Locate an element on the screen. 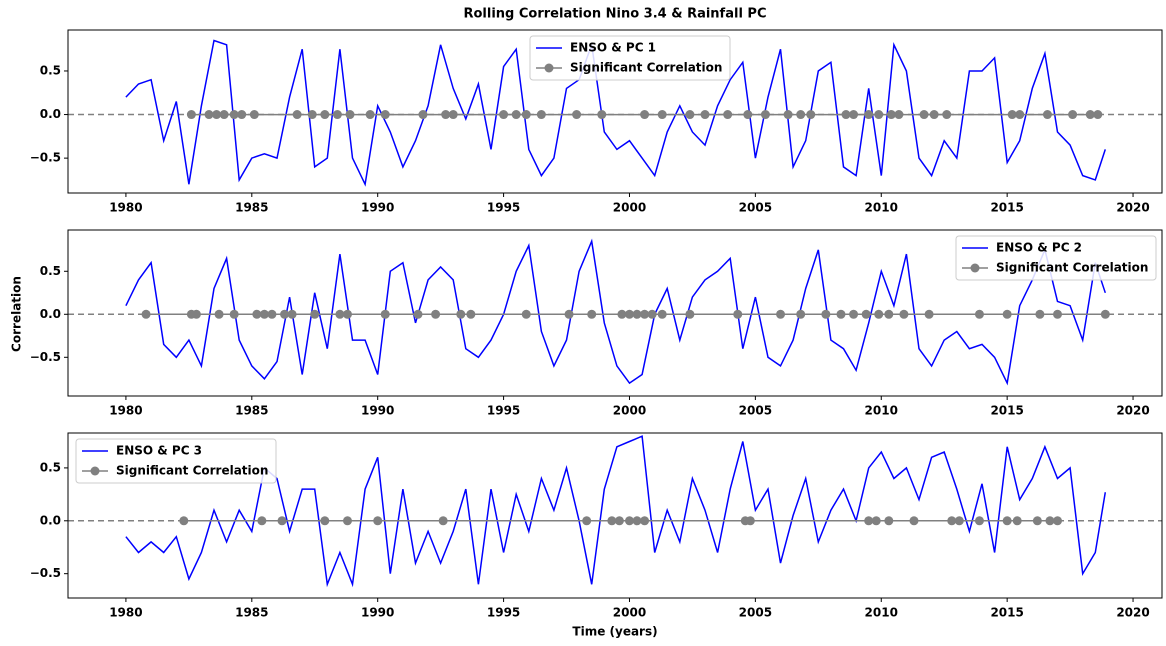  x-tick-label: 1990 is located at coordinates (377, 613).